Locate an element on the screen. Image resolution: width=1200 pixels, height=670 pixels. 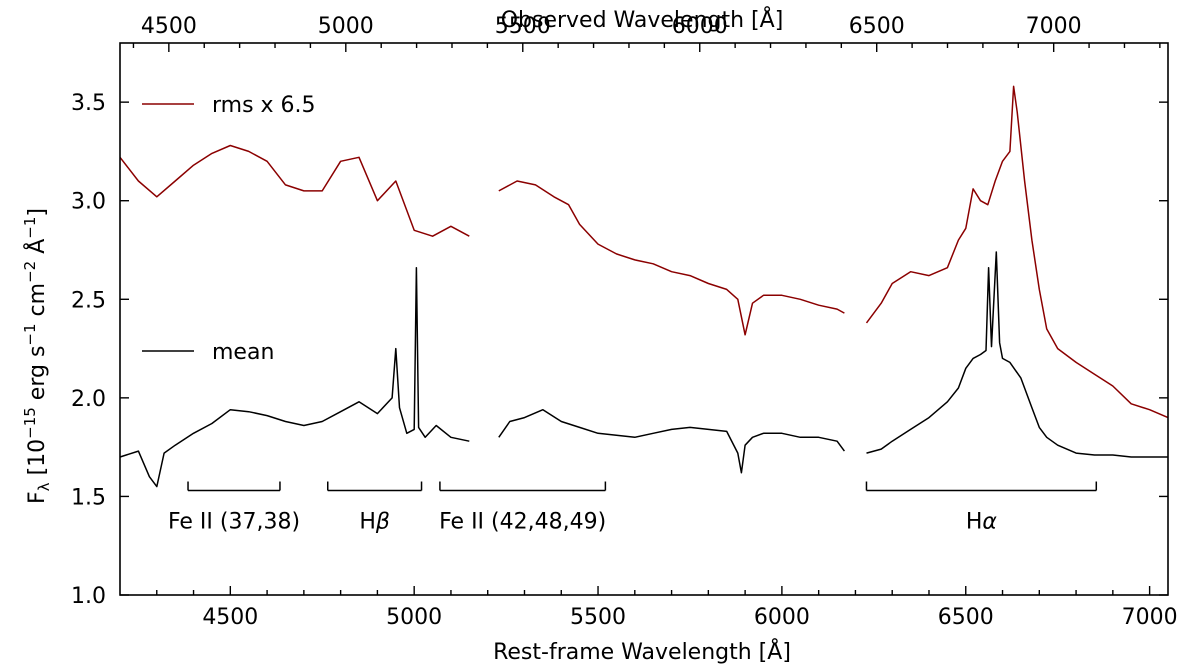
y-title-lambda: λ is located at coordinates (44, 486).